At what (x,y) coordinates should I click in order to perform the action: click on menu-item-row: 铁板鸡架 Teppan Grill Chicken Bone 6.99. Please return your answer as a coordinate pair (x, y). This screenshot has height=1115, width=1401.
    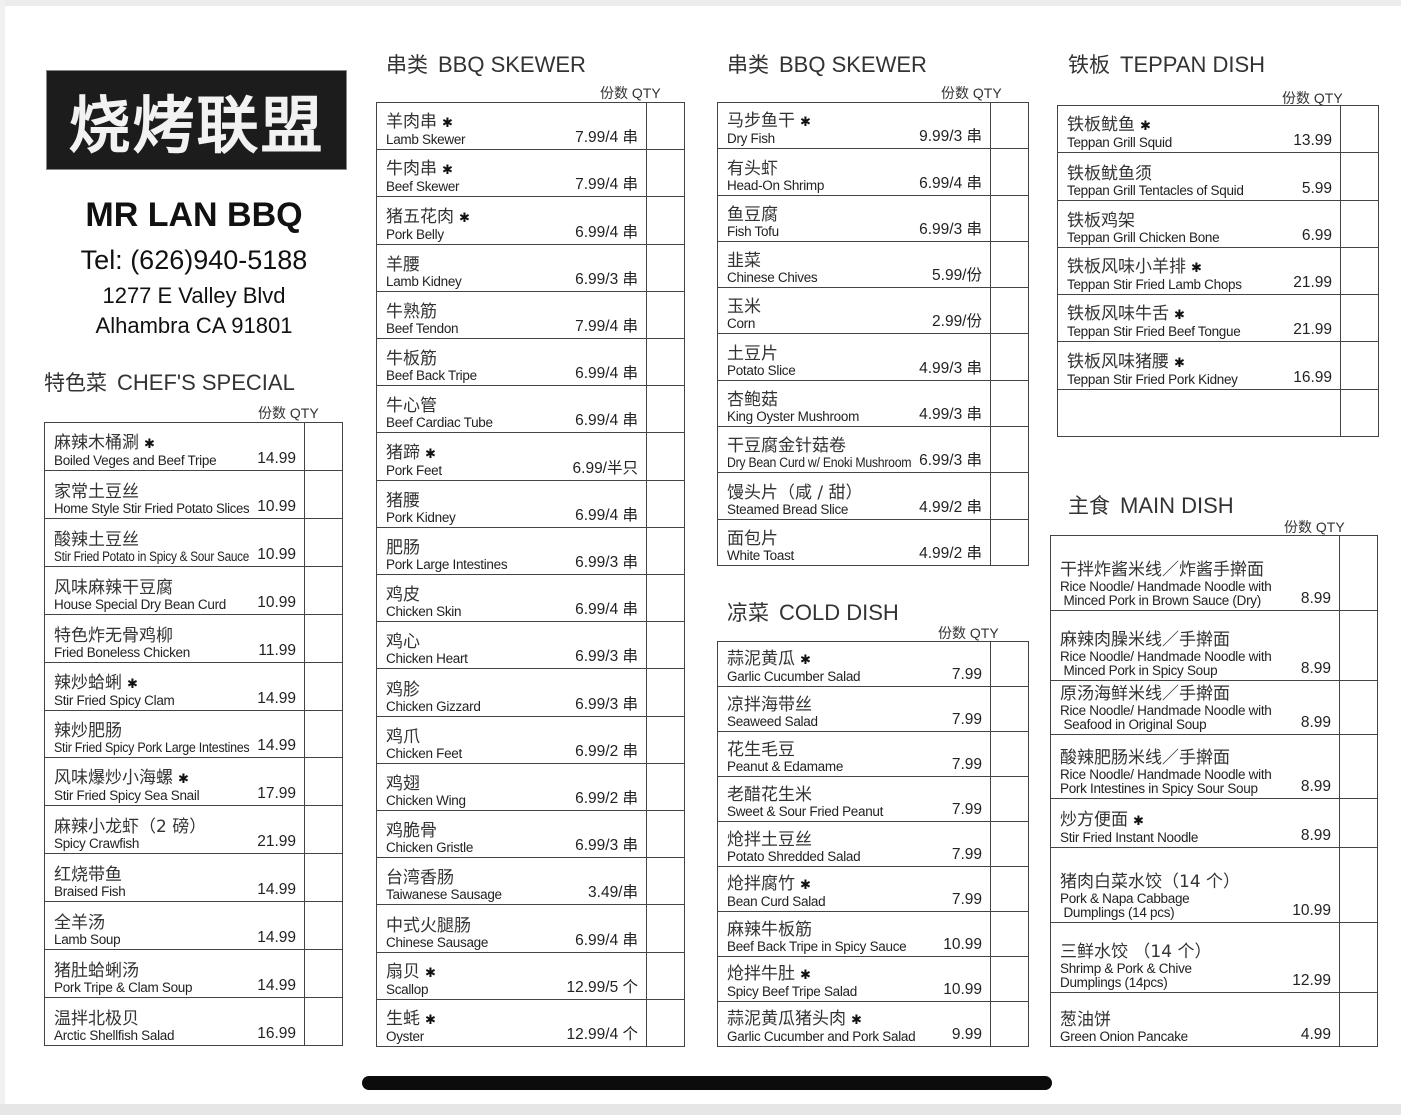
    Looking at the image, I should click on (1218, 224).